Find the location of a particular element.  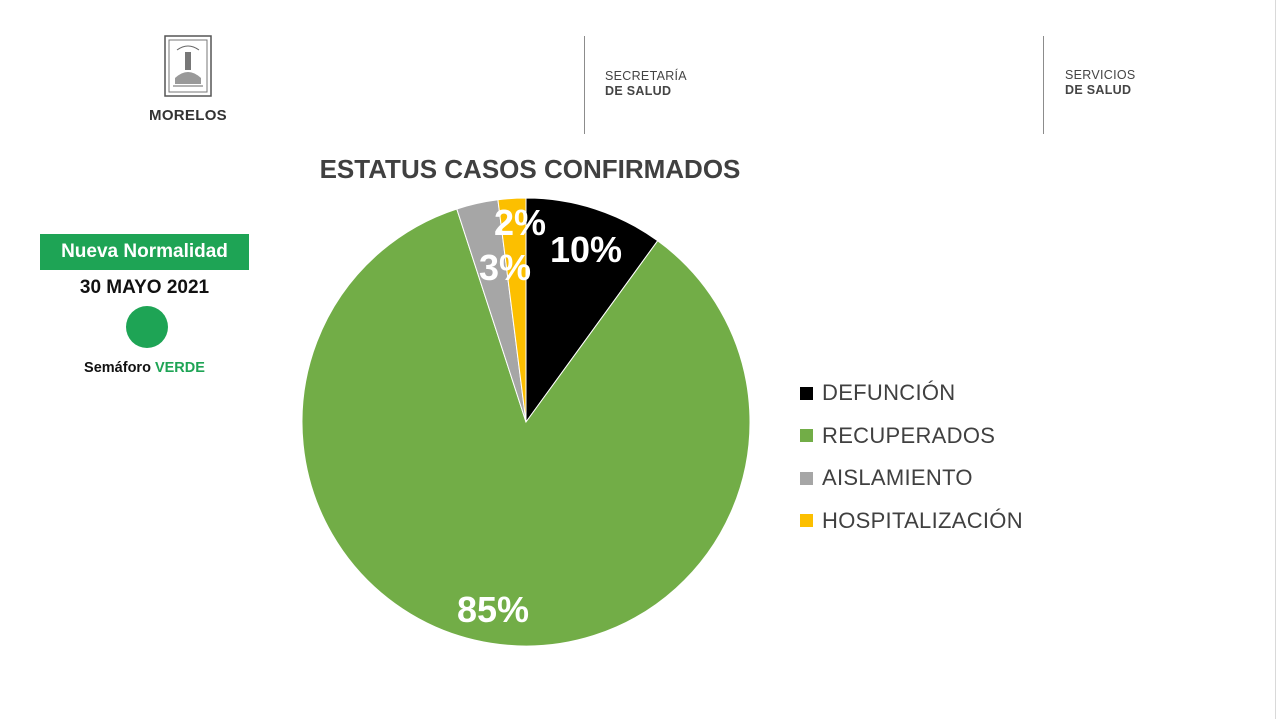

status-date: 30 MAYO 2021 is located at coordinates (144, 287).